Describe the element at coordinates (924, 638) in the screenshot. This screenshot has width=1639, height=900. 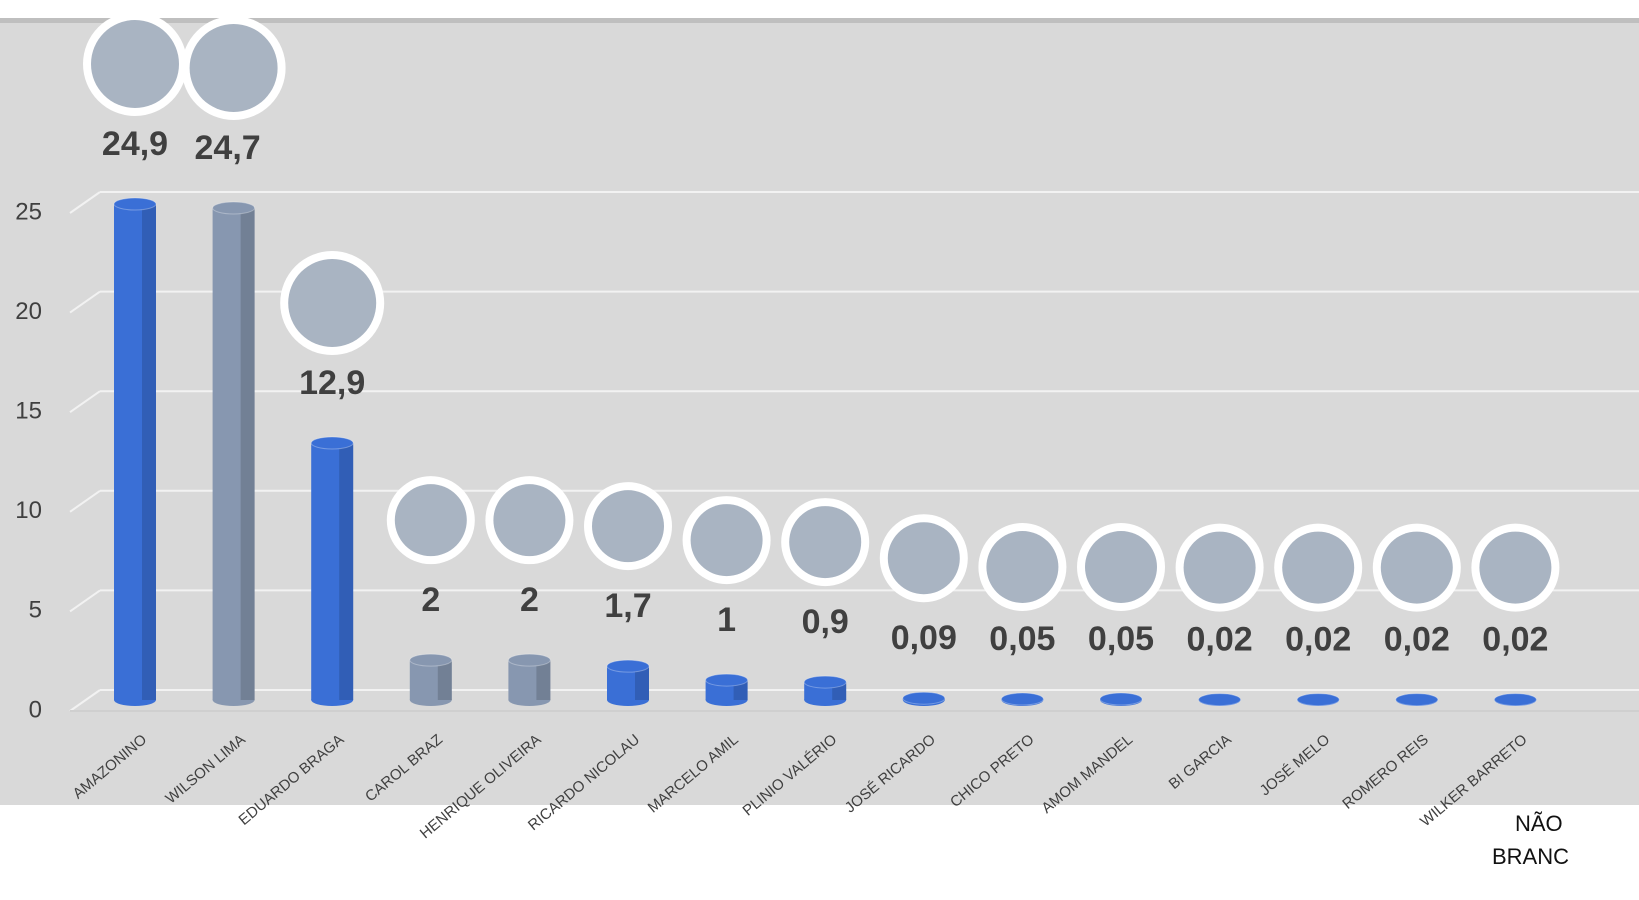
I see `value-label: 0,09` at that location.